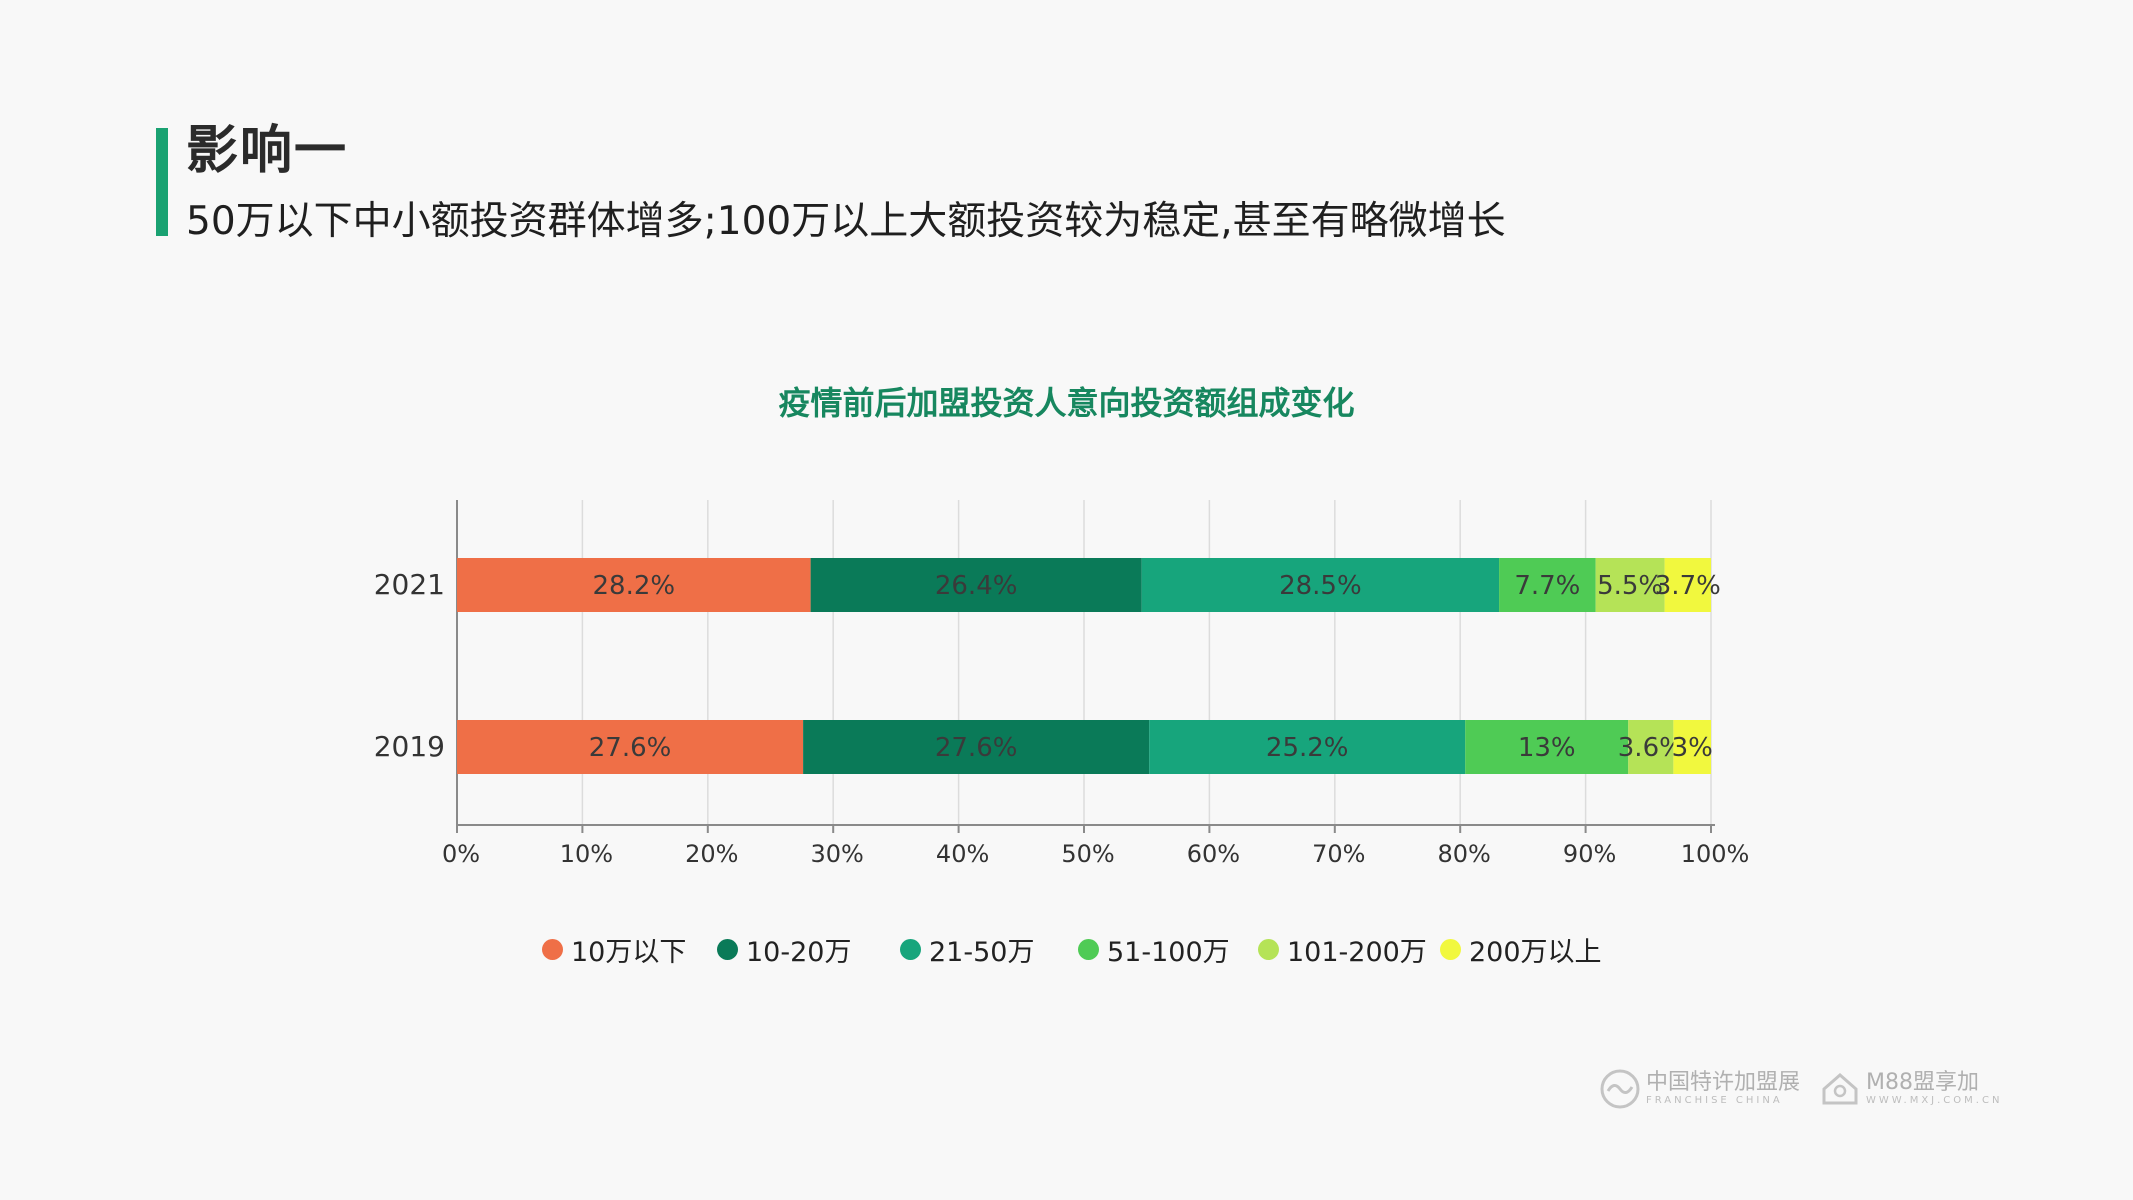 The height and width of the screenshot is (1200, 2133). I want to click on legend-item: 21-50万, so click(967, 949).